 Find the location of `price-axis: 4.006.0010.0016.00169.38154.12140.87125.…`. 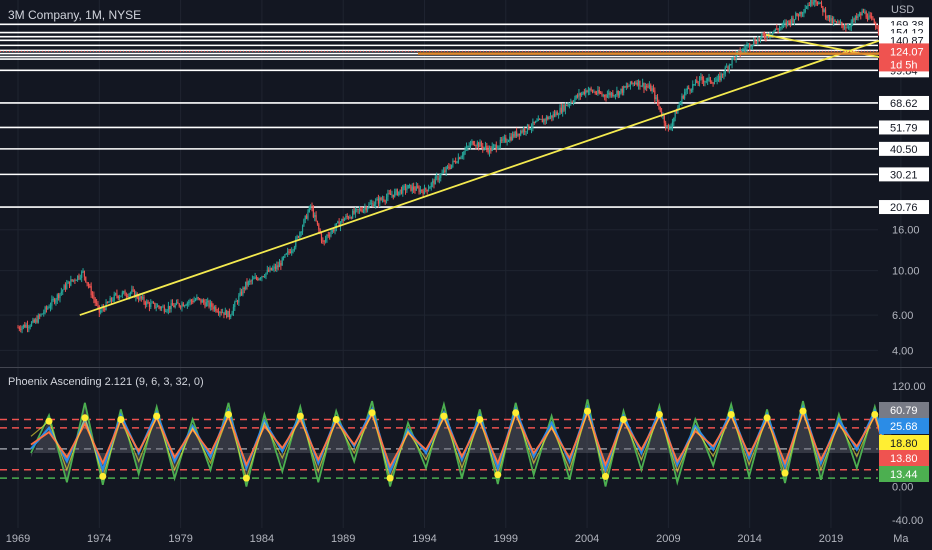

price-axis: 4.006.0010.0016.00169.38154.12140.87125.… is located at coordinates (904, 272).